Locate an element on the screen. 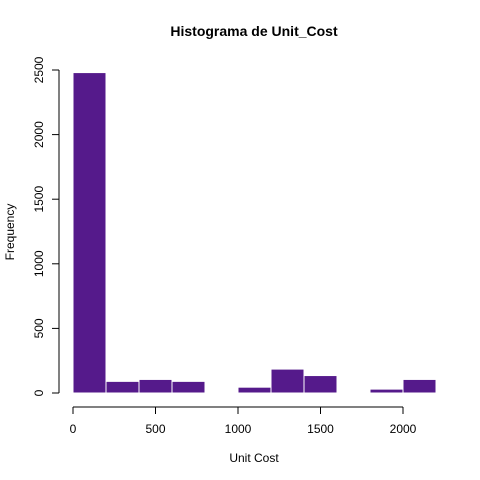 Image resolution: width=480 pixels, height=480 pixels. y-tick-label: 1000 is located at coordinates (39, 263).